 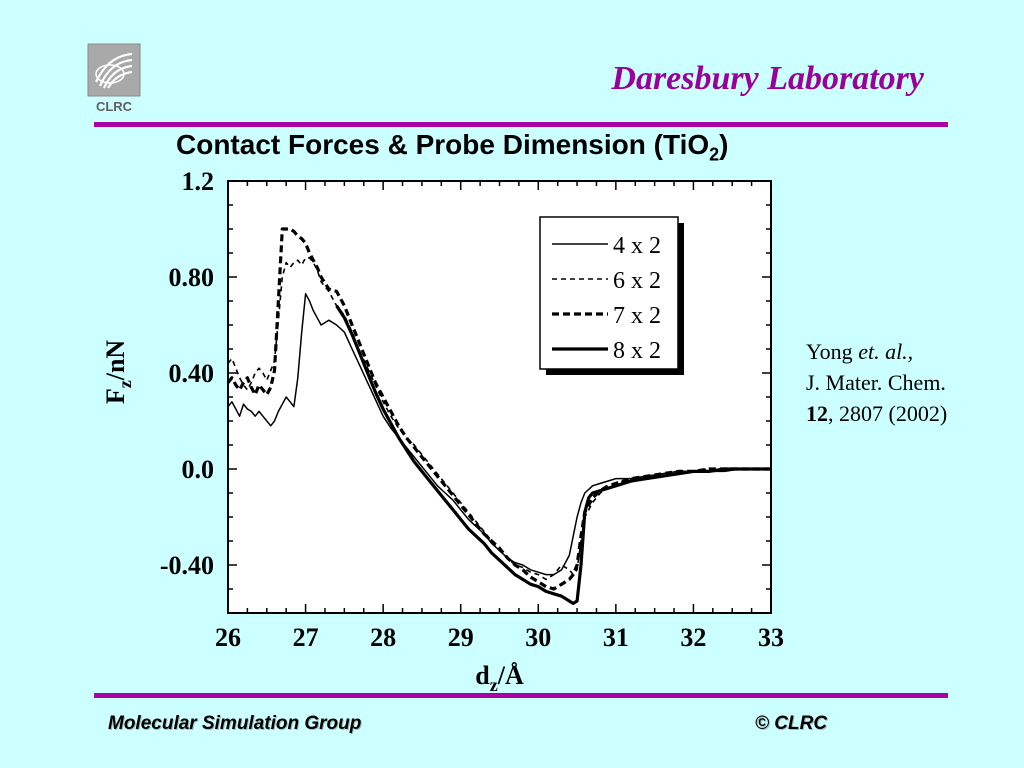 I want to click on citation-volume-line: 12, 2807 (2002), so click(x=876, y=413).